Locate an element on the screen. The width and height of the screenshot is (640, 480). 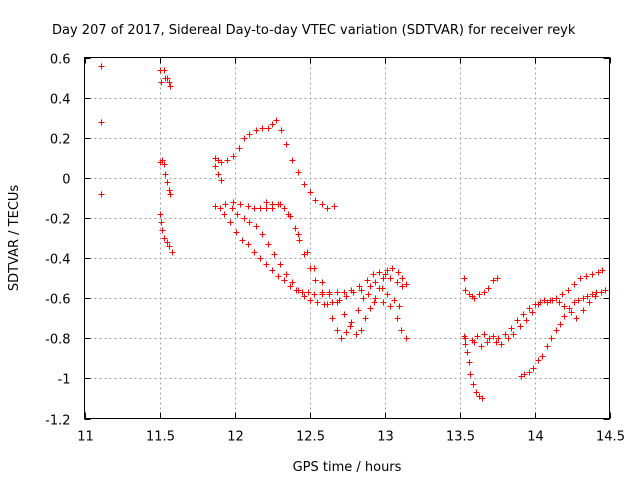
x-tick-label: 13 is located at coordinates (385, 437).